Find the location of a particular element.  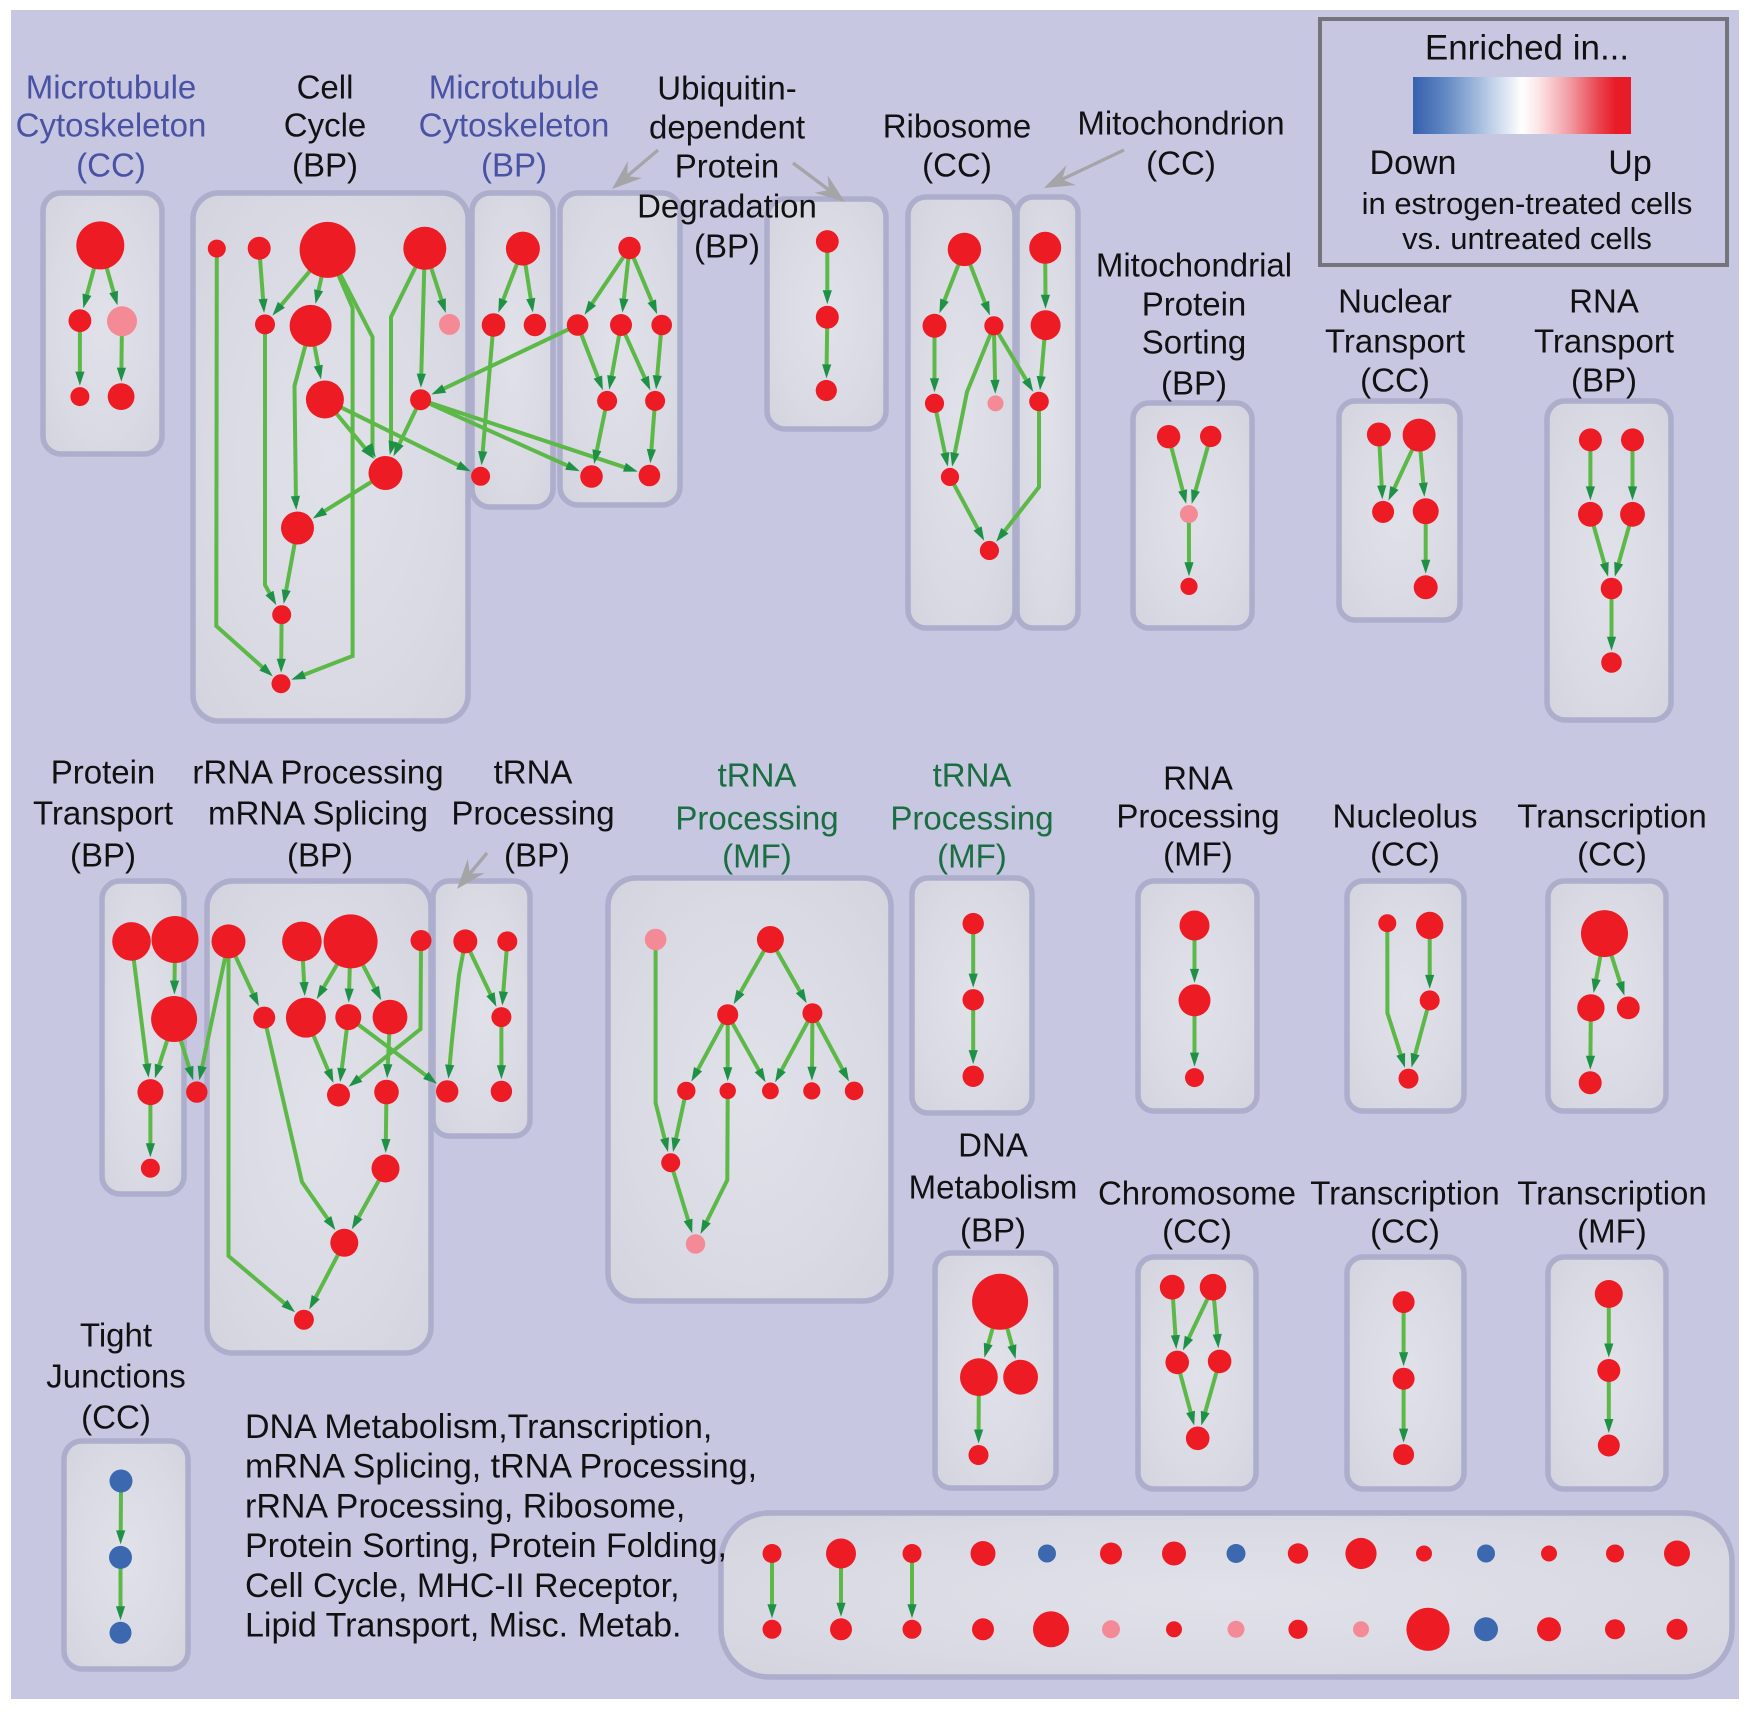

svg-text: Ribosome is located at coordinates (957, 126).